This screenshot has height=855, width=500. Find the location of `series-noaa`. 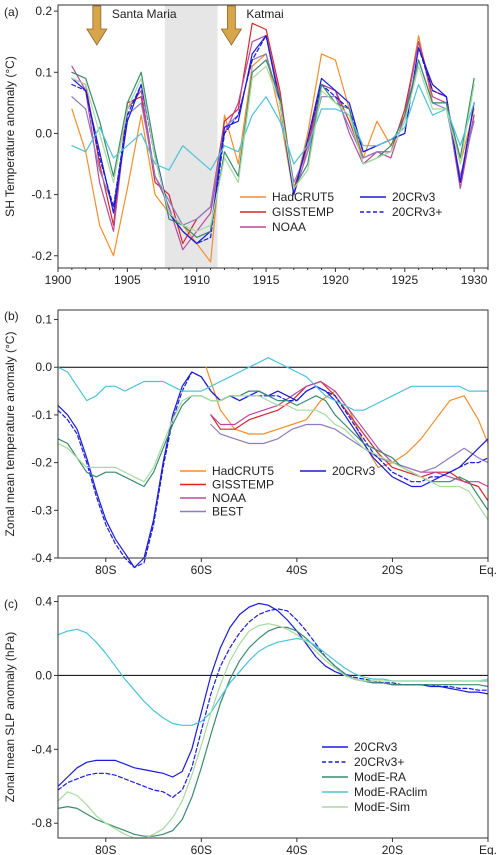

series-noaa is located at coordinates (349, 434).